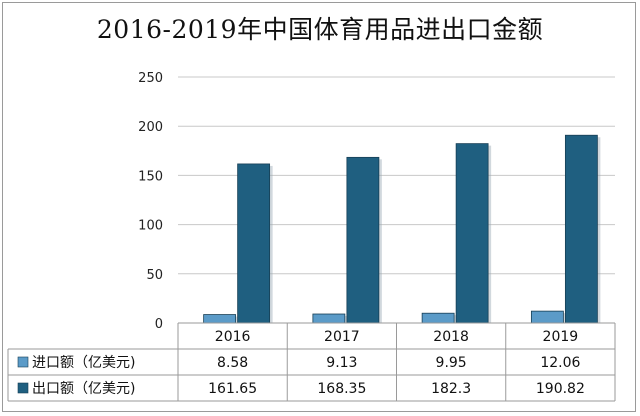 This screenshot has height=416, width=640. Describe the element at coordinates (560, 363) in the screenshot. I see `data-label: 12.06` at that location.